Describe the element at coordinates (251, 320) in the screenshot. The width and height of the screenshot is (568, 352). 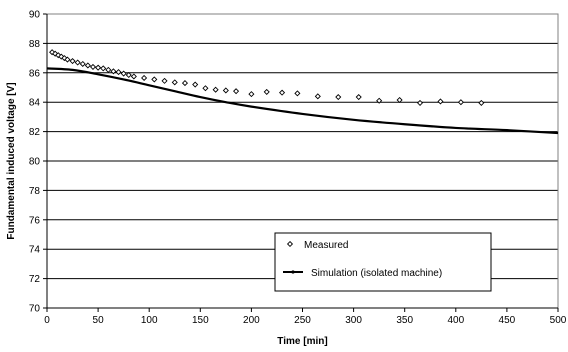
I see `x-tick-label: 200` at that location.